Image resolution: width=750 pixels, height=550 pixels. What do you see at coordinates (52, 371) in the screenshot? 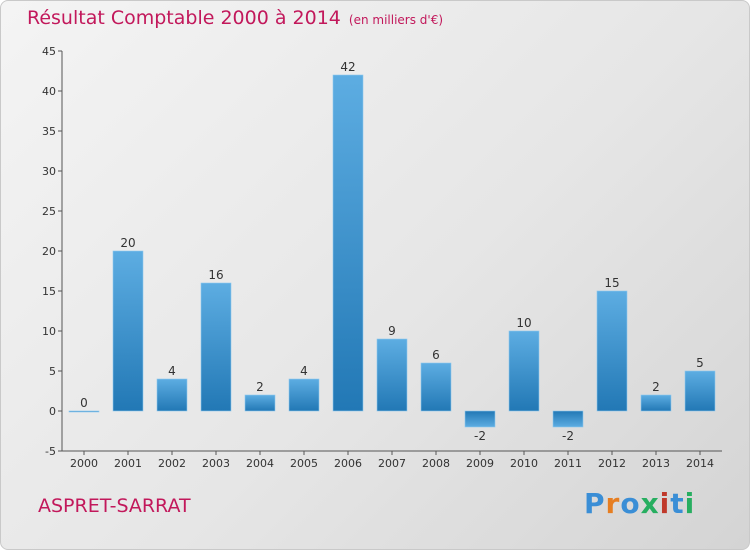
I see `y-tick-label: 5` at bounding box center [52, 371].